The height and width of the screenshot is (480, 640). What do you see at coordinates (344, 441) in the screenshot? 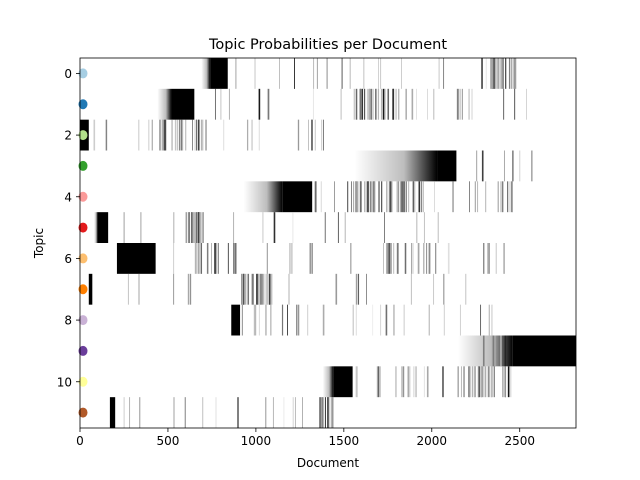
I see `x-tick-label: 1500` at bounding box center [344, 441].